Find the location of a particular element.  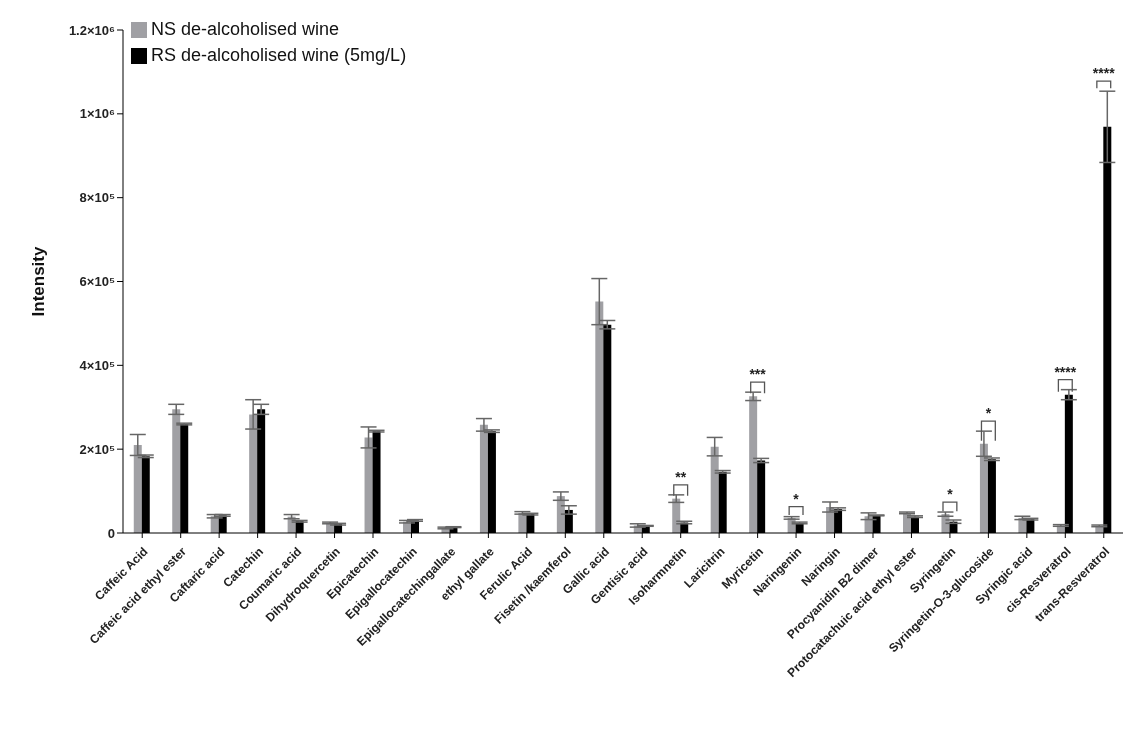

y-tick-label: 6×10⁵ is located at coordinates (97, 282).